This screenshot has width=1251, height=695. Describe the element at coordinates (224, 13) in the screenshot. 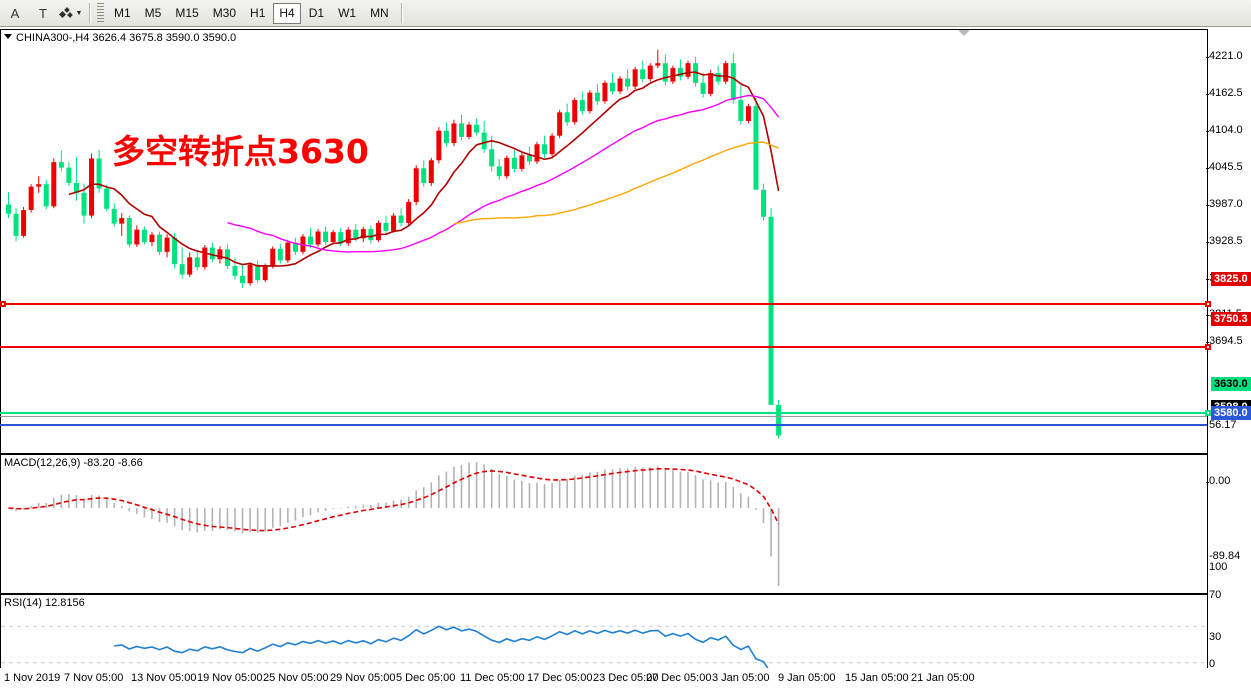

I see `timeframe-m30: M30` at that location.